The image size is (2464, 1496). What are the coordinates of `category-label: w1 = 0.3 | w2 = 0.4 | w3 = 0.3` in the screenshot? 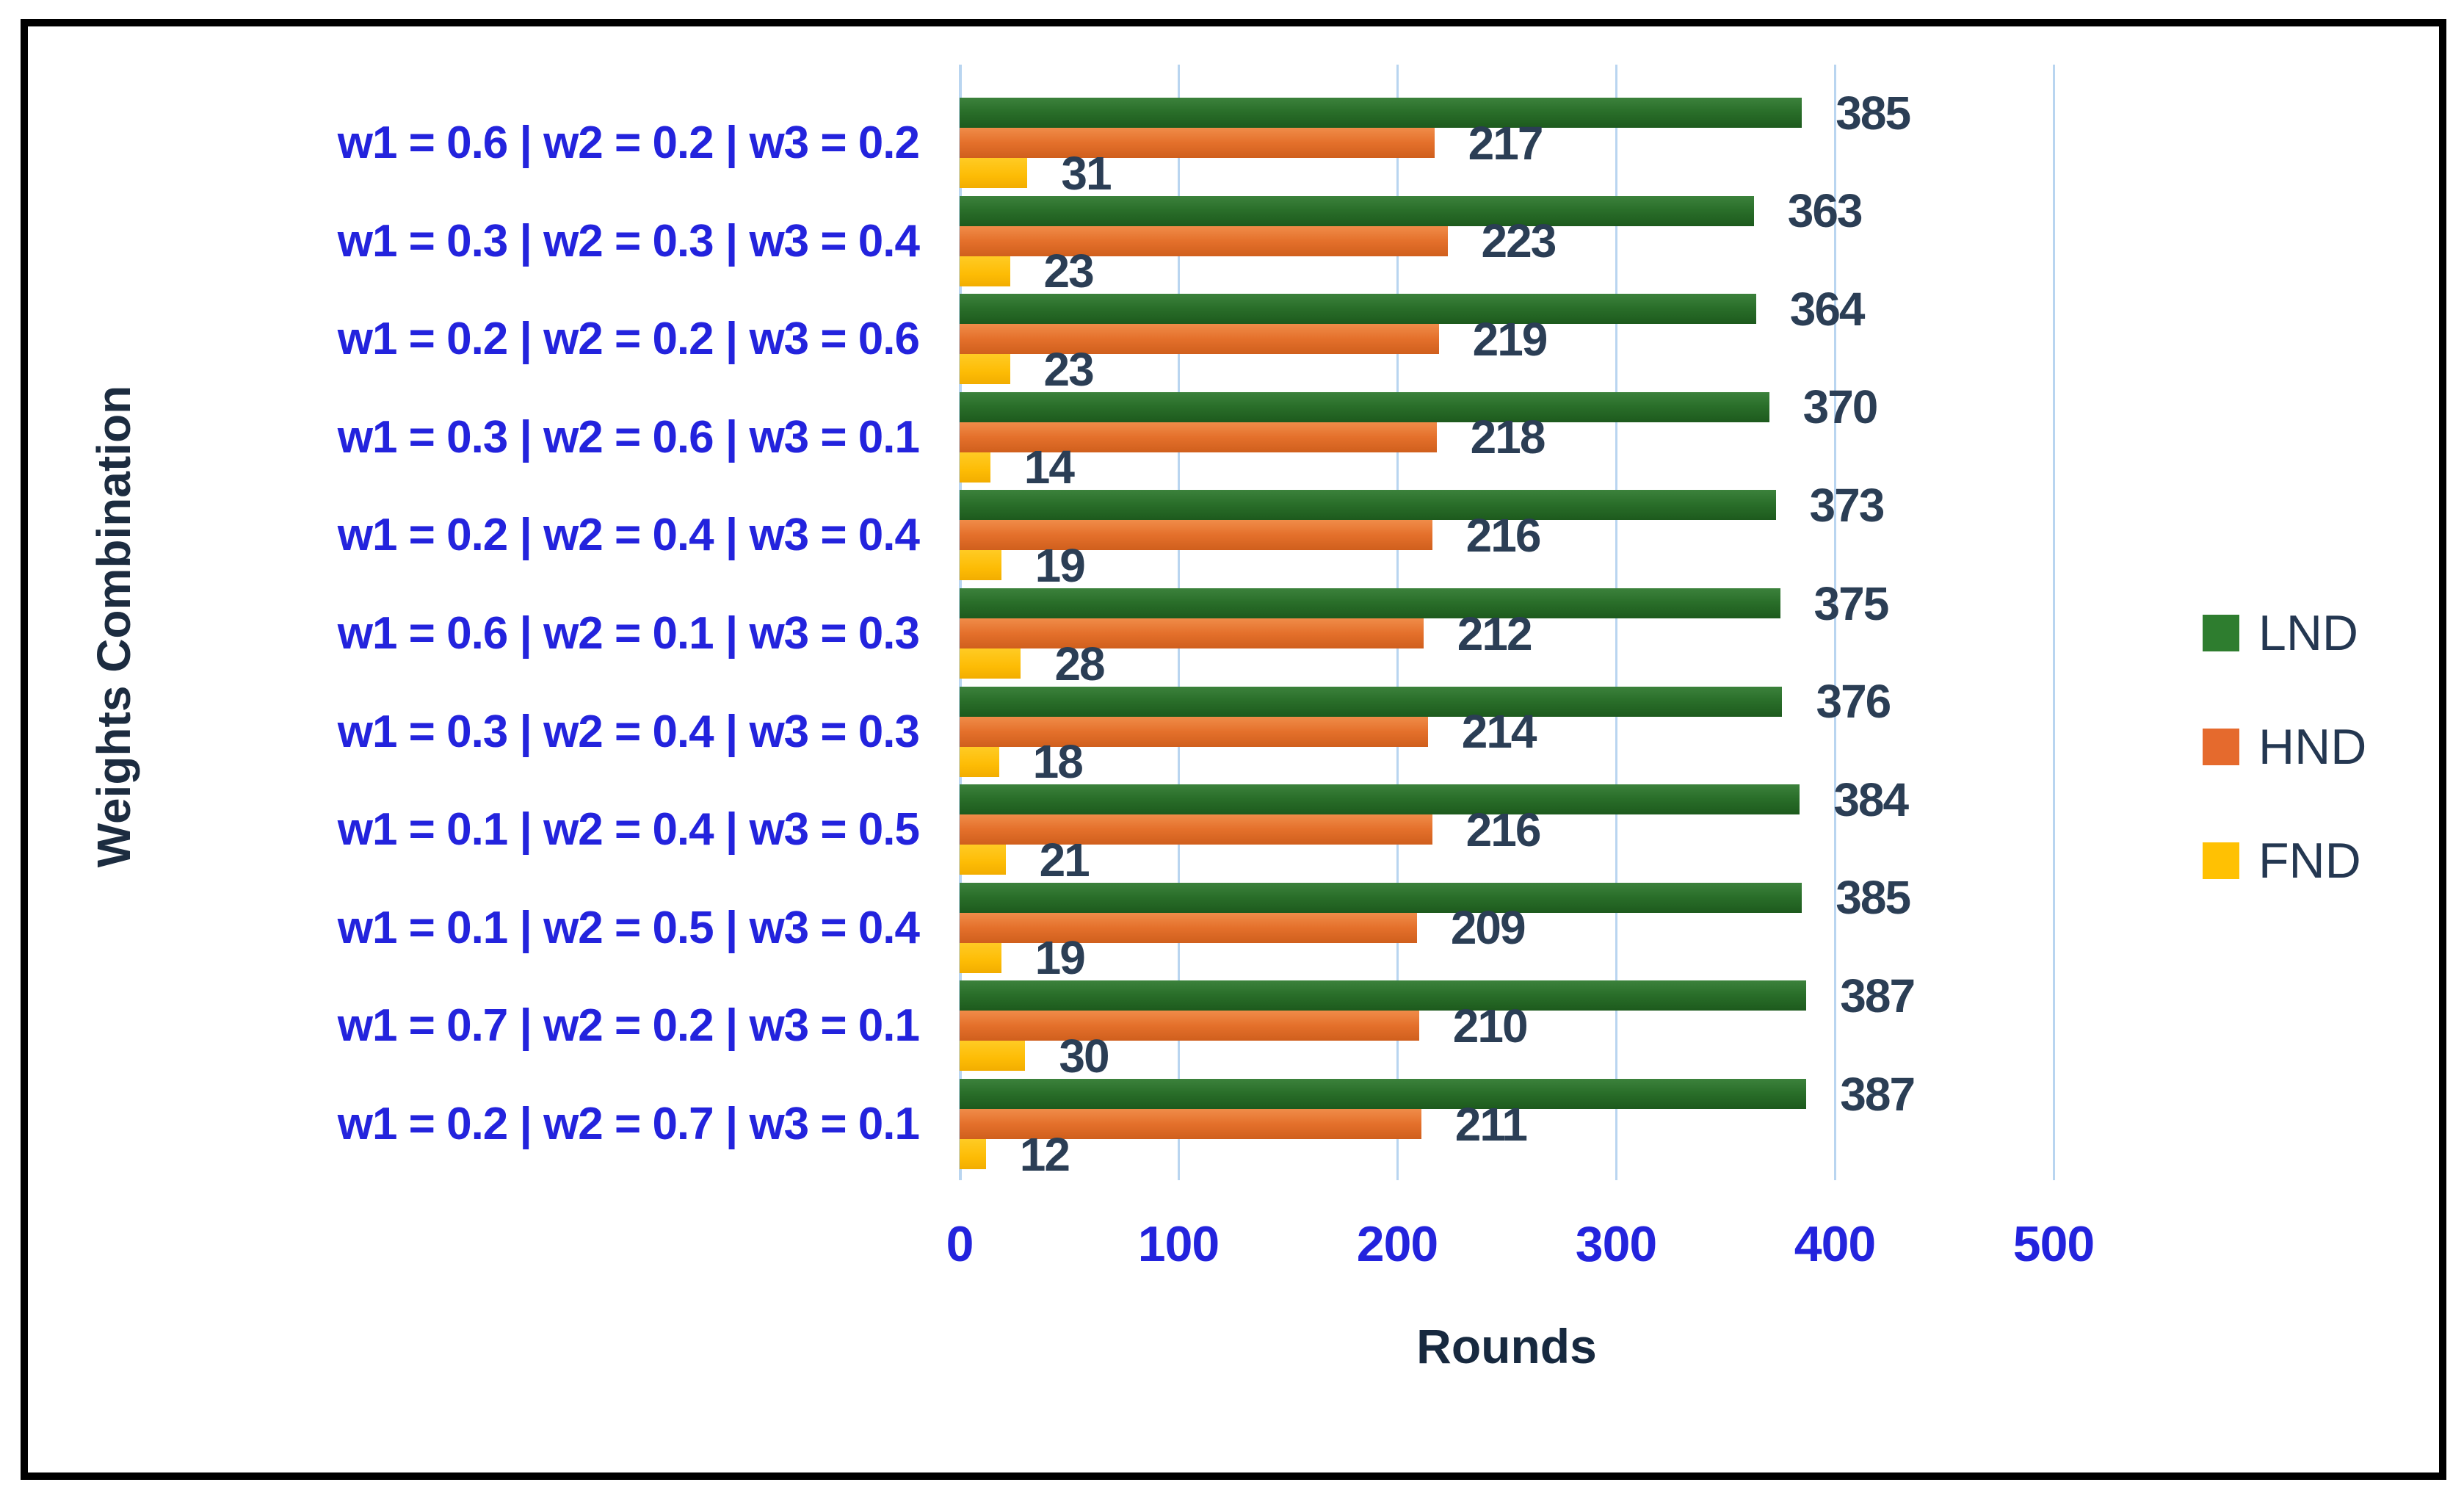 It's located at (629, 731).